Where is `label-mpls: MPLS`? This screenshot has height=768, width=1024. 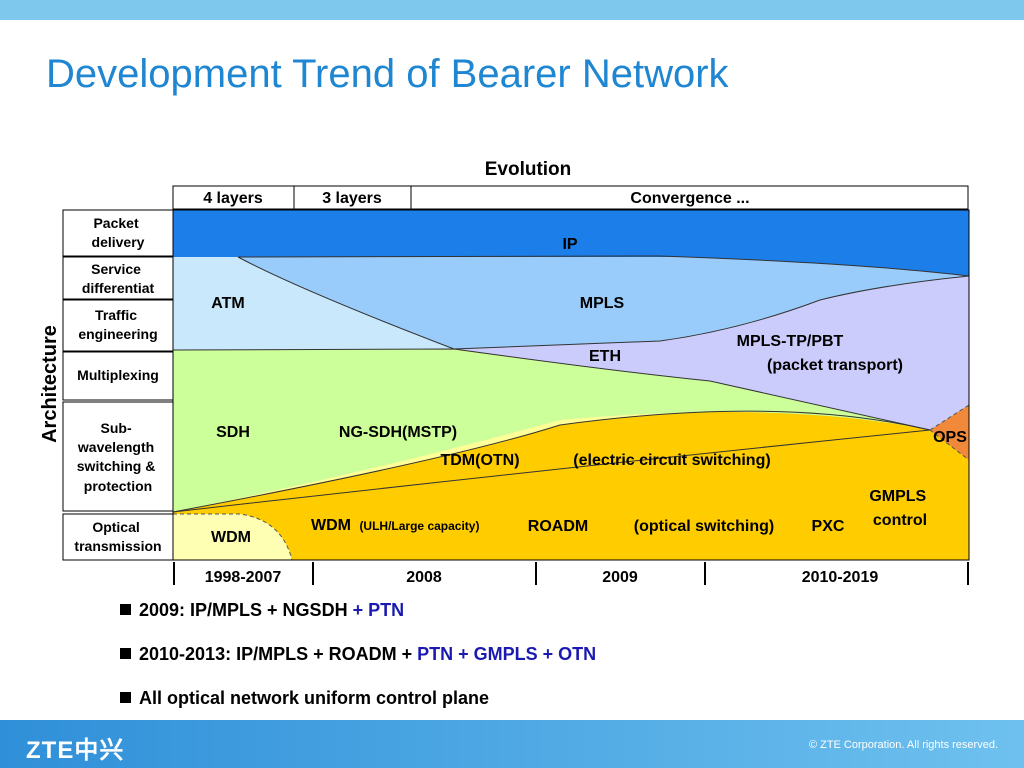
label-mpls: MPLS is located at coordinates (602, 303).